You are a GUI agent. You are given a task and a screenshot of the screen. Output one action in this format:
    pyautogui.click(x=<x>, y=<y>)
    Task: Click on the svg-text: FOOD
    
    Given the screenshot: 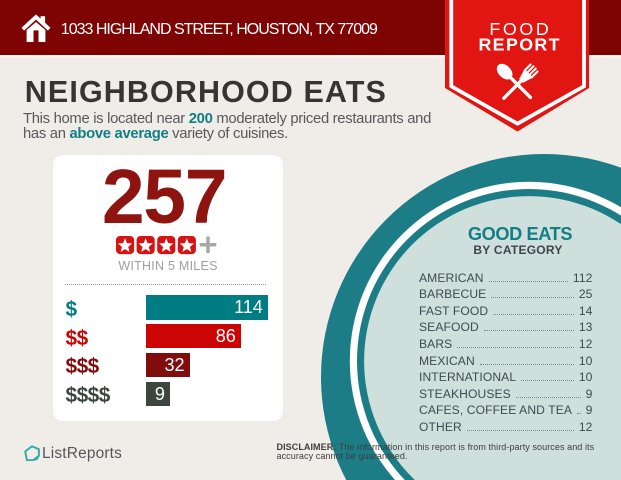 What is the action you would take?
    pyautogui.click(x=520, y=29)
    